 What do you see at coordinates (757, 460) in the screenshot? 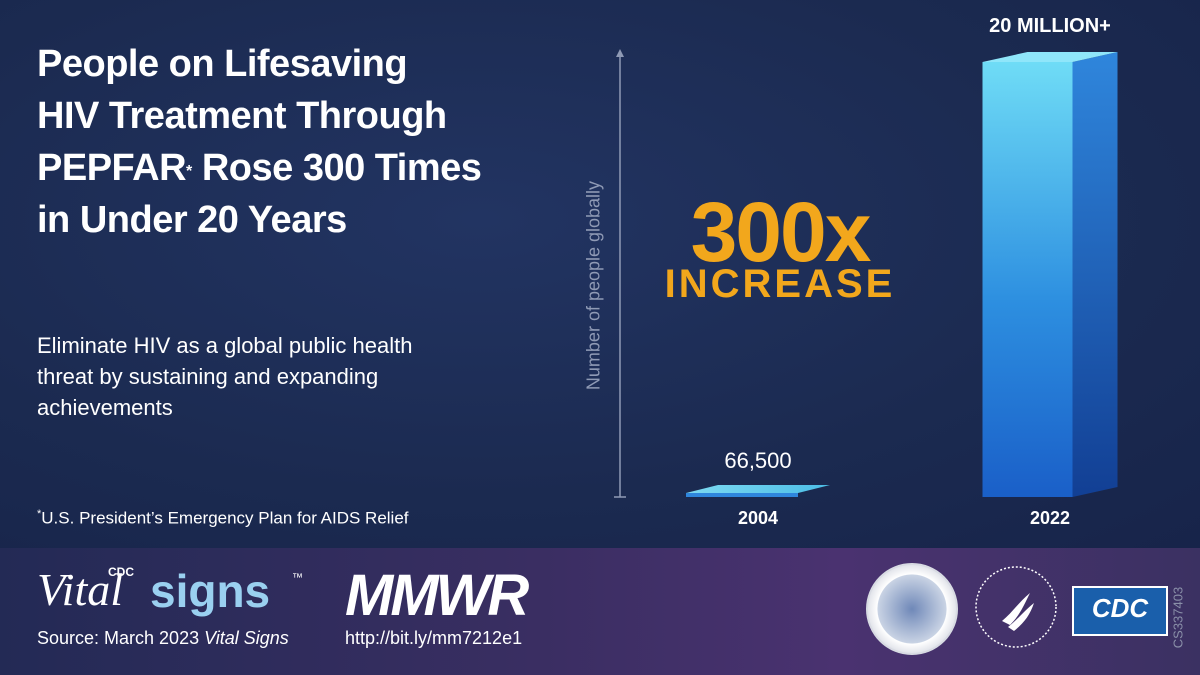
I see `data-label-2004: 66,500` at bounding box center [757, 460].